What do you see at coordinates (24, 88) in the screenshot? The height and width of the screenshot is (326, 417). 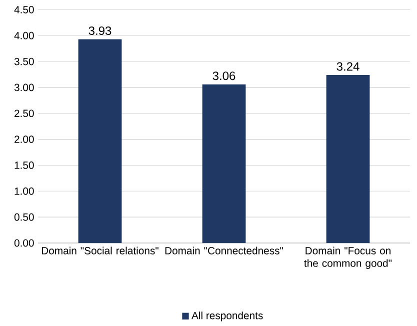 I see `y-tick-label: 3.00` at bounding box center [24, 88].